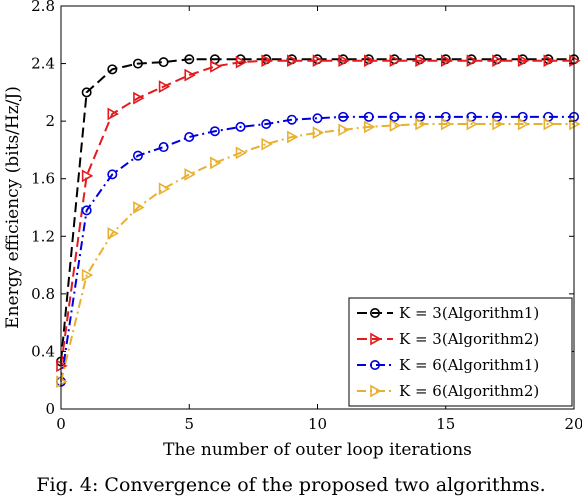  Describe the element at coordinates (50, 121) in the screenshot. I see `y-tick-label: 2` at that location.